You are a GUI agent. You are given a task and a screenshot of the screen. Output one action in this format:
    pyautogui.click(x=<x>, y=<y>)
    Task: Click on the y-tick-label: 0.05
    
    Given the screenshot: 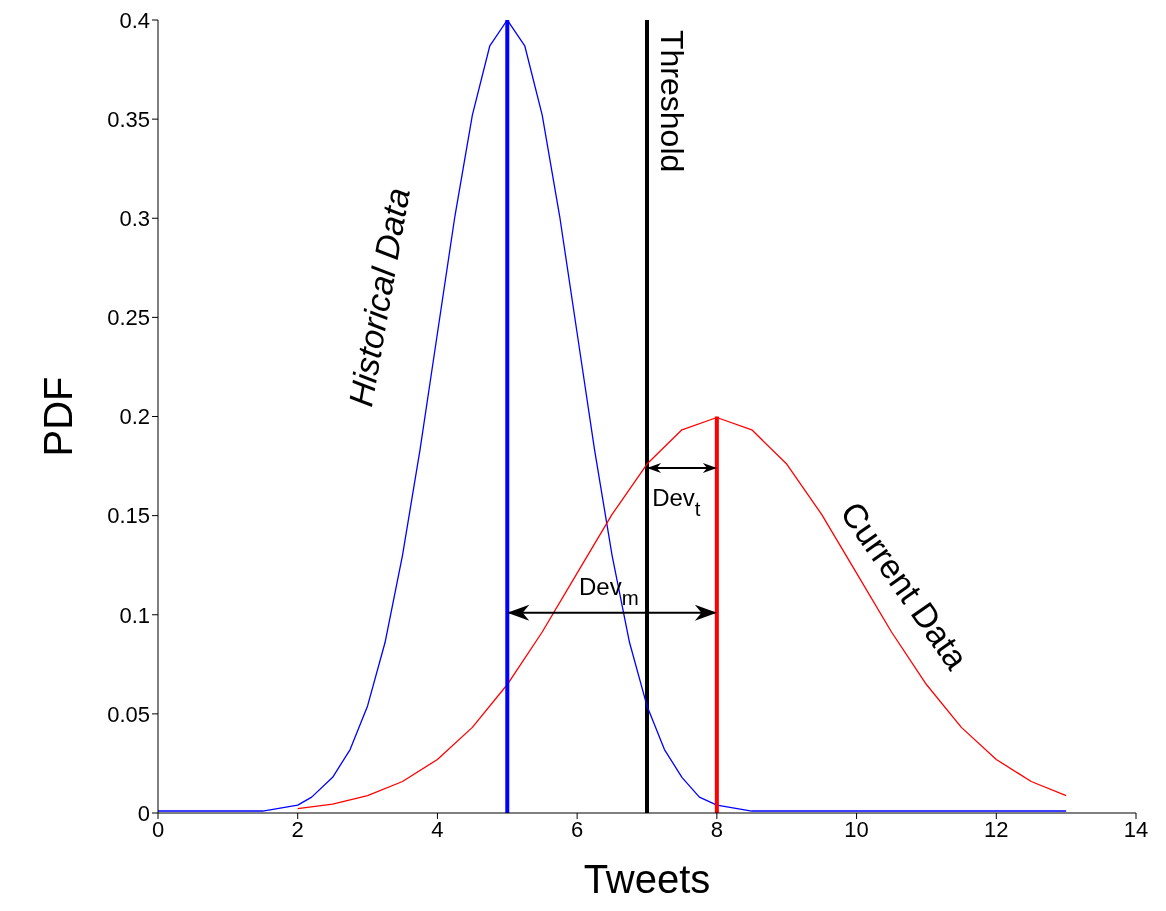 What is the action you would take?
    pyautogui.click(x=128, y=714)
    